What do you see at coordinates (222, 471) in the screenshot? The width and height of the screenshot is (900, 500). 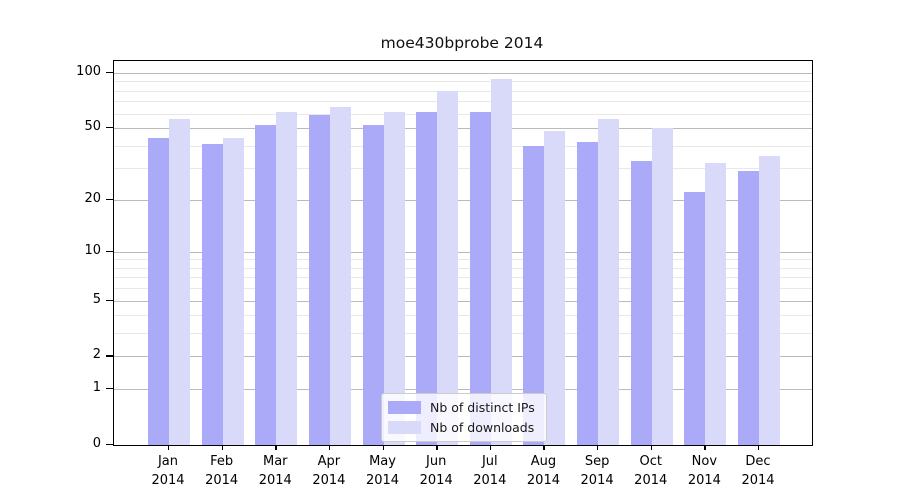 I see `x-axis-tick-label: Feb 2014` at bounding box center [222, 471].